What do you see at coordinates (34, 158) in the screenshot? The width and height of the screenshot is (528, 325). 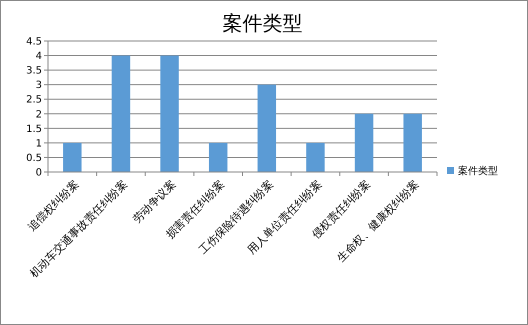 I see `y-tick-label: 0.5` at bounding box center [34, 158].